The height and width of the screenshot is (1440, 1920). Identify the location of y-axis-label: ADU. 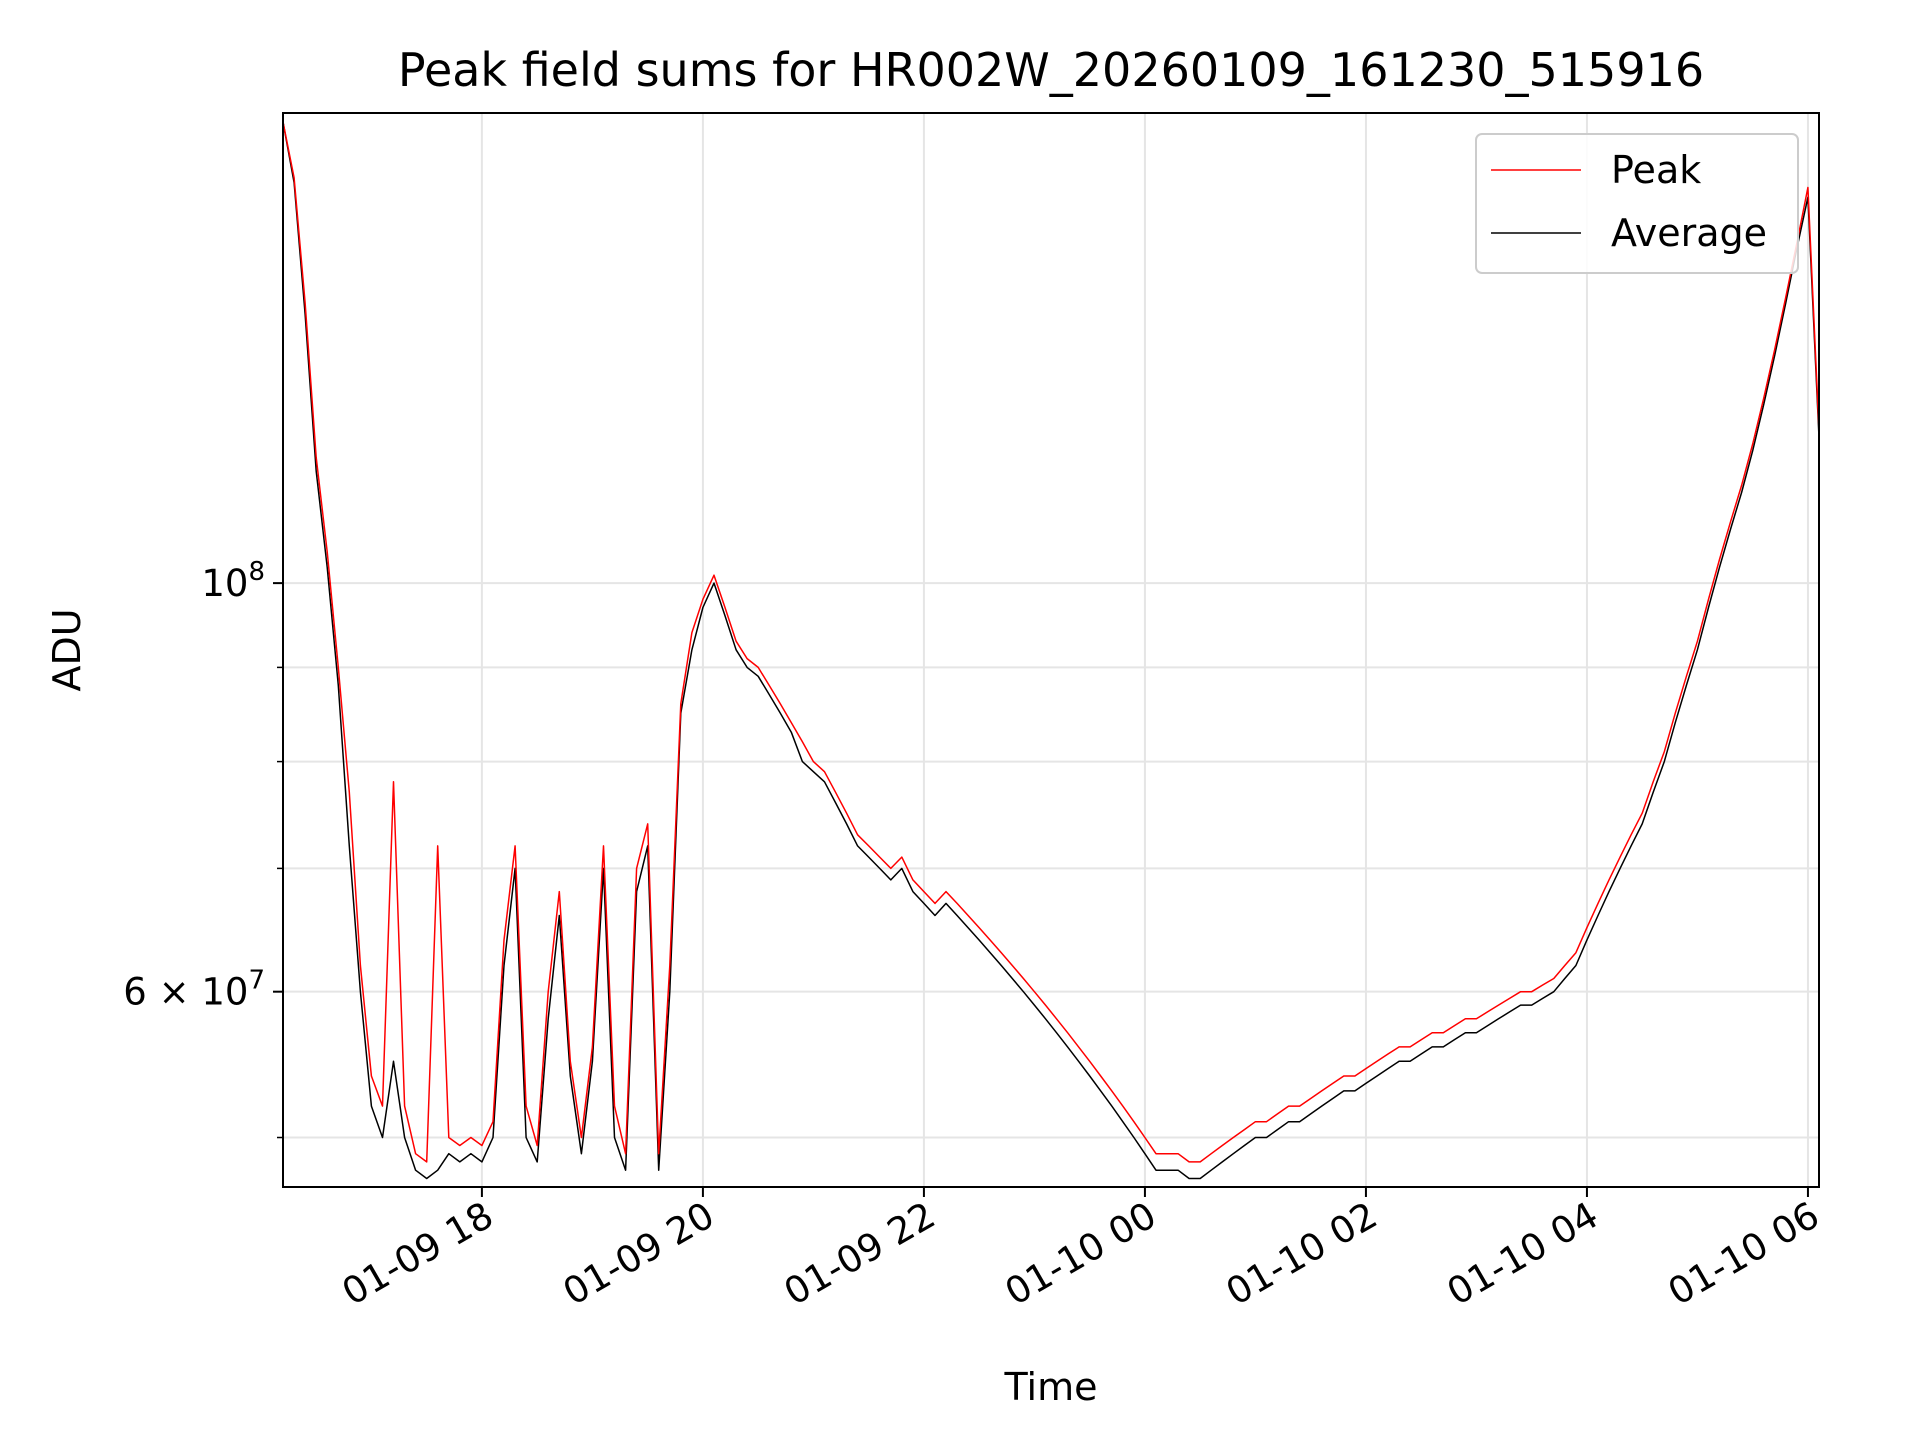
(67, 649).